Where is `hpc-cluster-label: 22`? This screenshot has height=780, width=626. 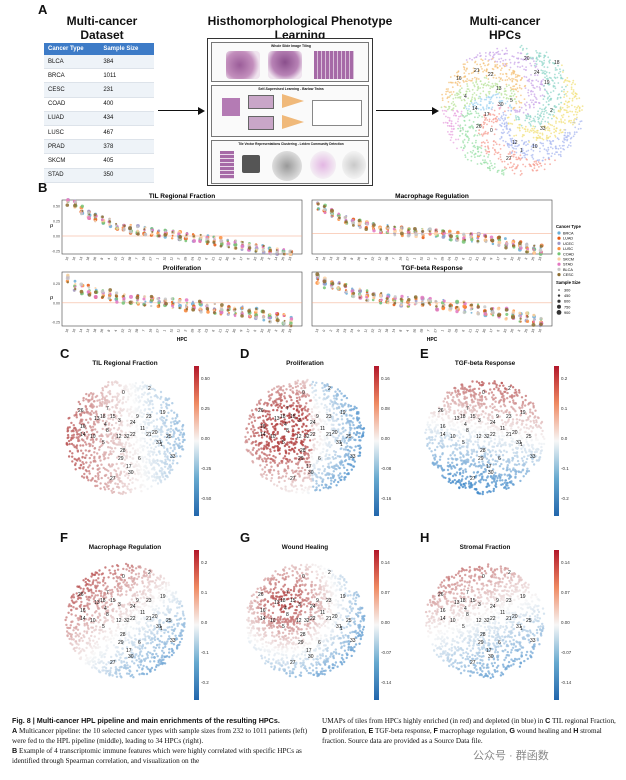 hpc-cluster-label: 22 is located at coordinates (491, 75).